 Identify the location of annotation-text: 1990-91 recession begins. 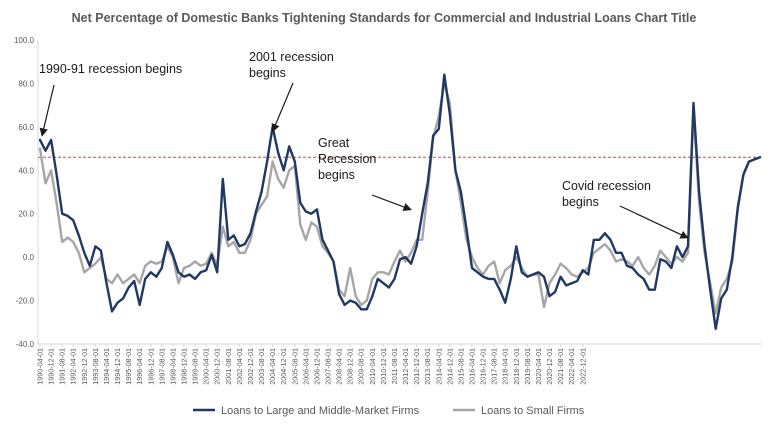
(110, 69).